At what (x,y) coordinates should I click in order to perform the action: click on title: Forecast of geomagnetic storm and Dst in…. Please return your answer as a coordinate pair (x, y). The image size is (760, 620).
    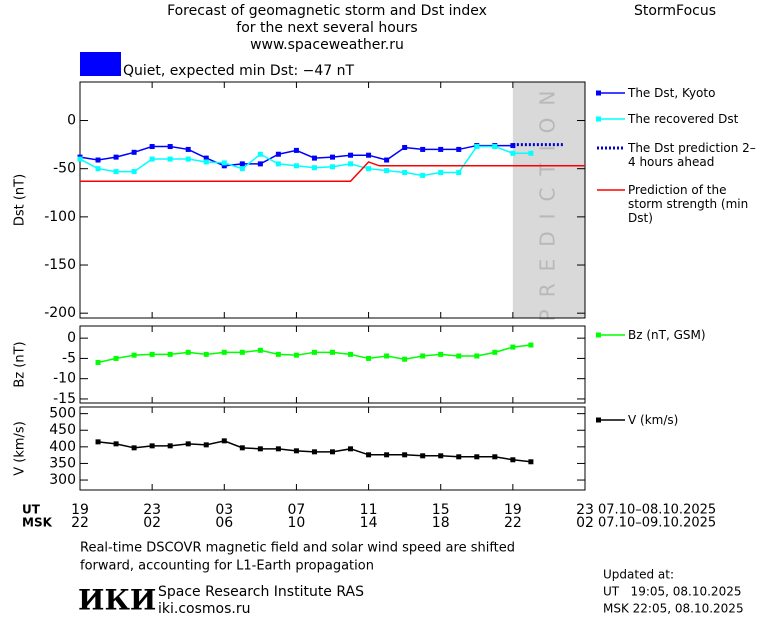
    Looking at the image, I should click on (327, 11).